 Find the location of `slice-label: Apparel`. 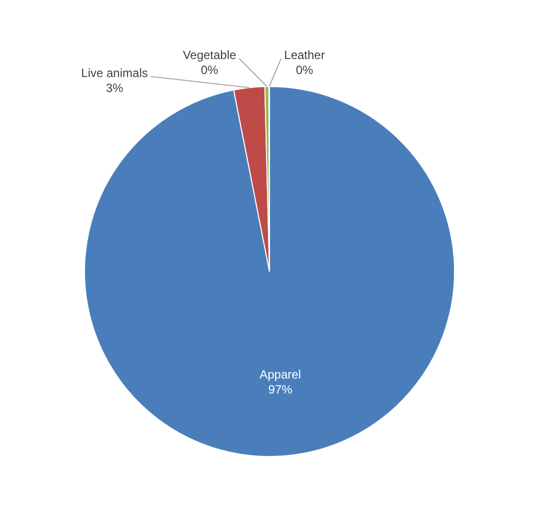

slice-label: Apparel is located at coordinates (280, 374).